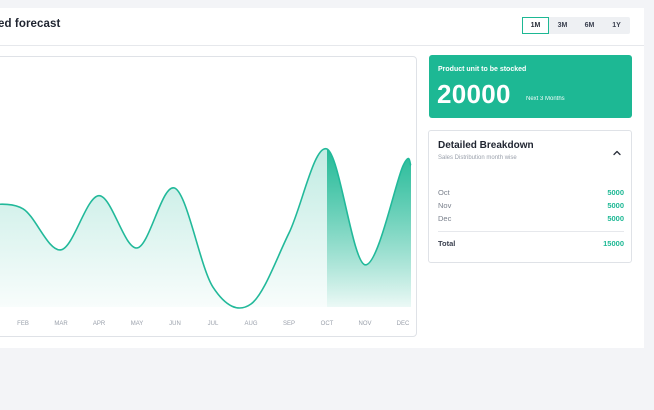 This screenshot has width=654, height=410. I want to click on card-header: ed forecast 1M 3M 6M 1Y, so click(322, 27).